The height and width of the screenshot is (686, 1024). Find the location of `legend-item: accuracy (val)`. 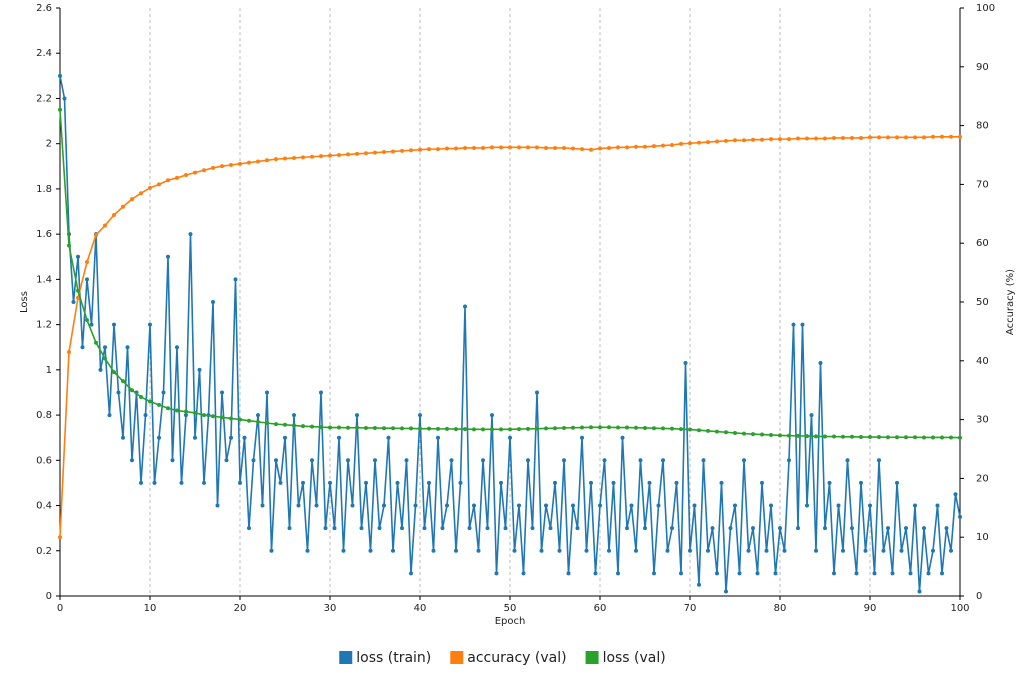

legend-item: accuracy (val) is located at coordinates (508, 658).